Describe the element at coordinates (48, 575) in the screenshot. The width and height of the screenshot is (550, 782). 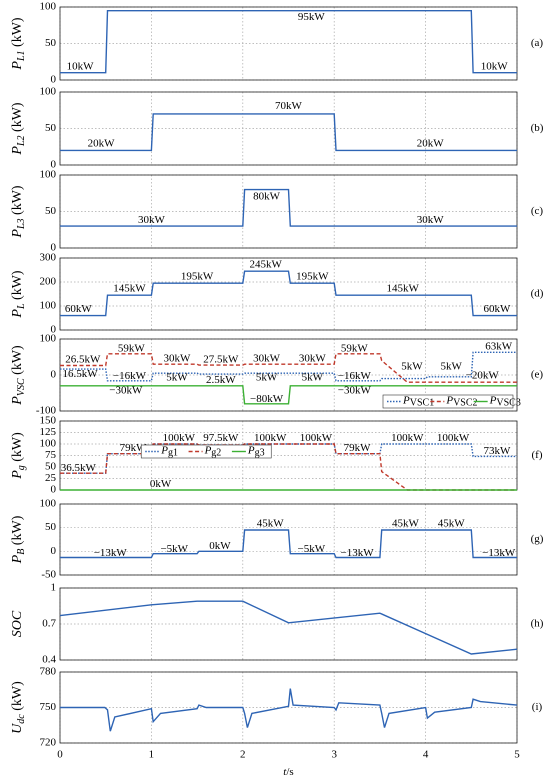
I see `y-tick-label: -50` at that location.